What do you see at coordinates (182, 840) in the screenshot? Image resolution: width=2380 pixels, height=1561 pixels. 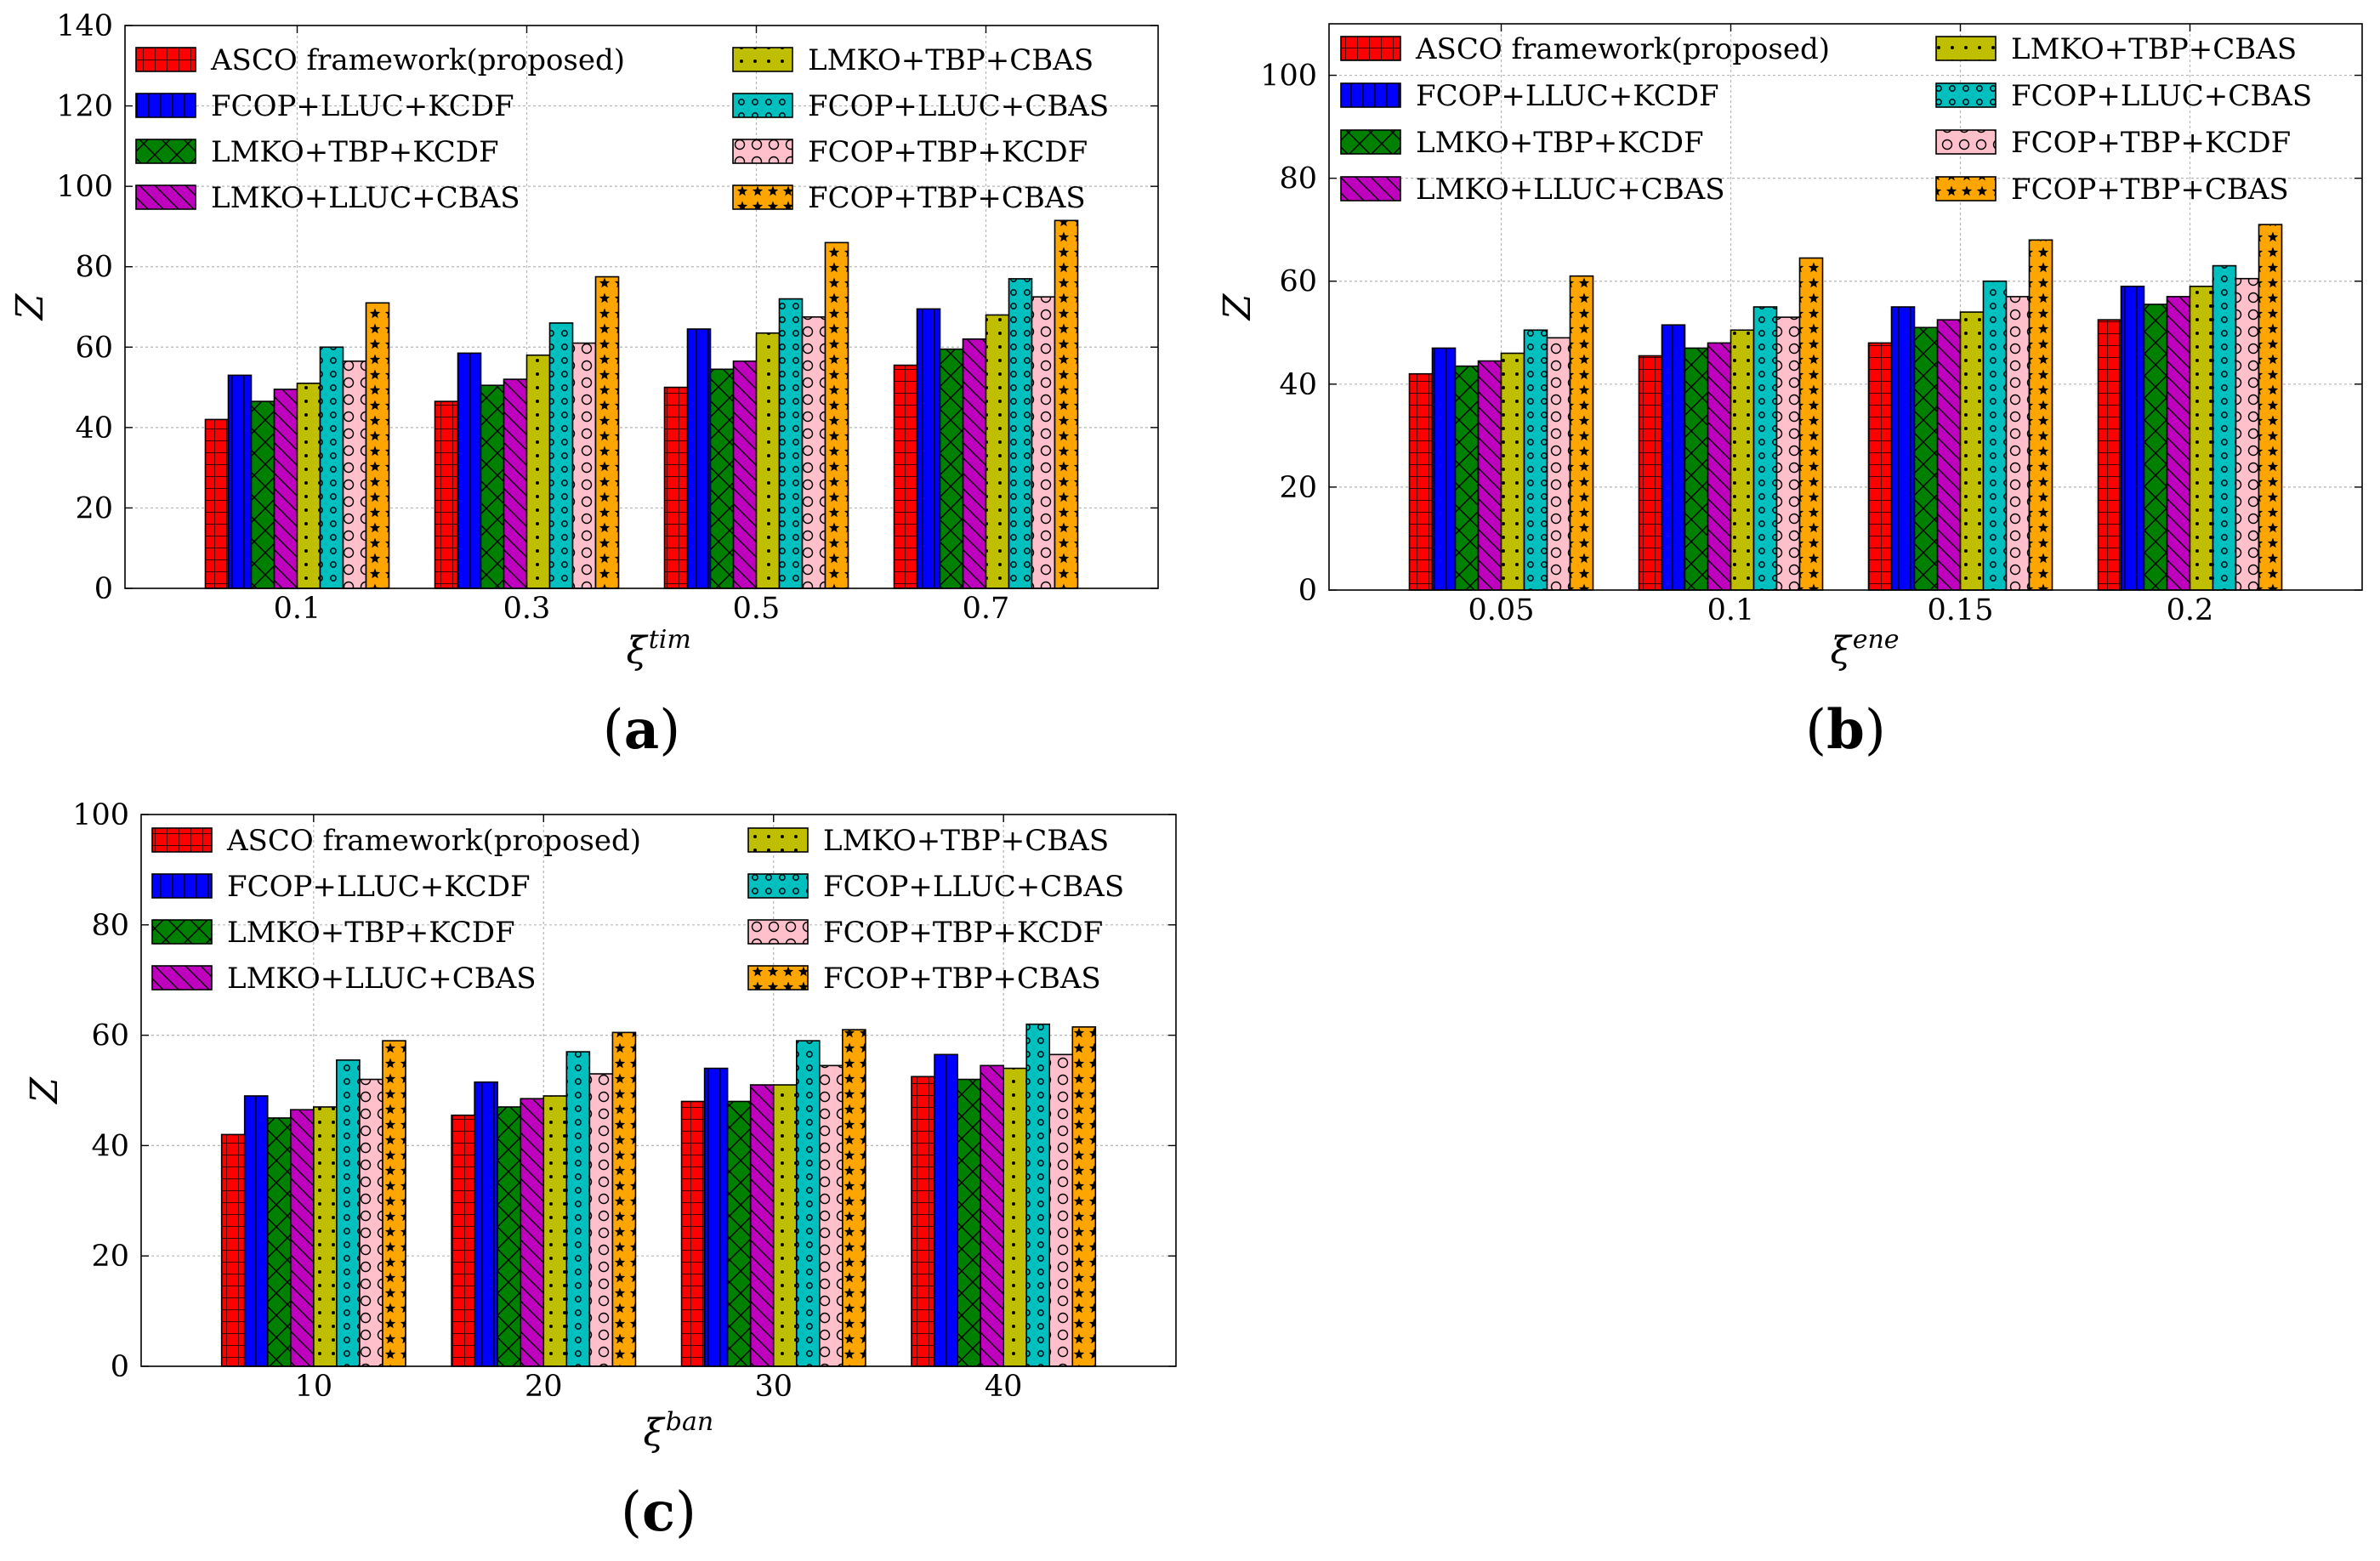 I see `legend-swatch-asco-framework-proposed` at bounding box center [182, 840].